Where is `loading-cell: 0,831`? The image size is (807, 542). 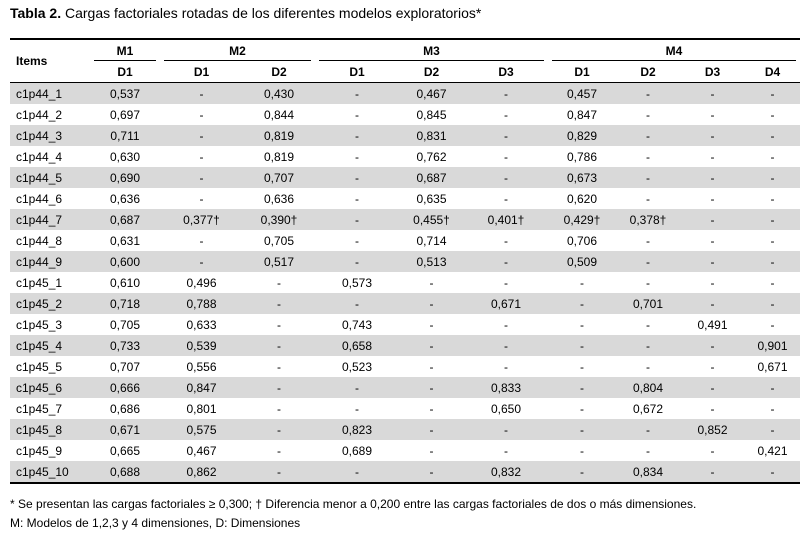 loading-cell: 0,831 is located at coordinates (431, 135).